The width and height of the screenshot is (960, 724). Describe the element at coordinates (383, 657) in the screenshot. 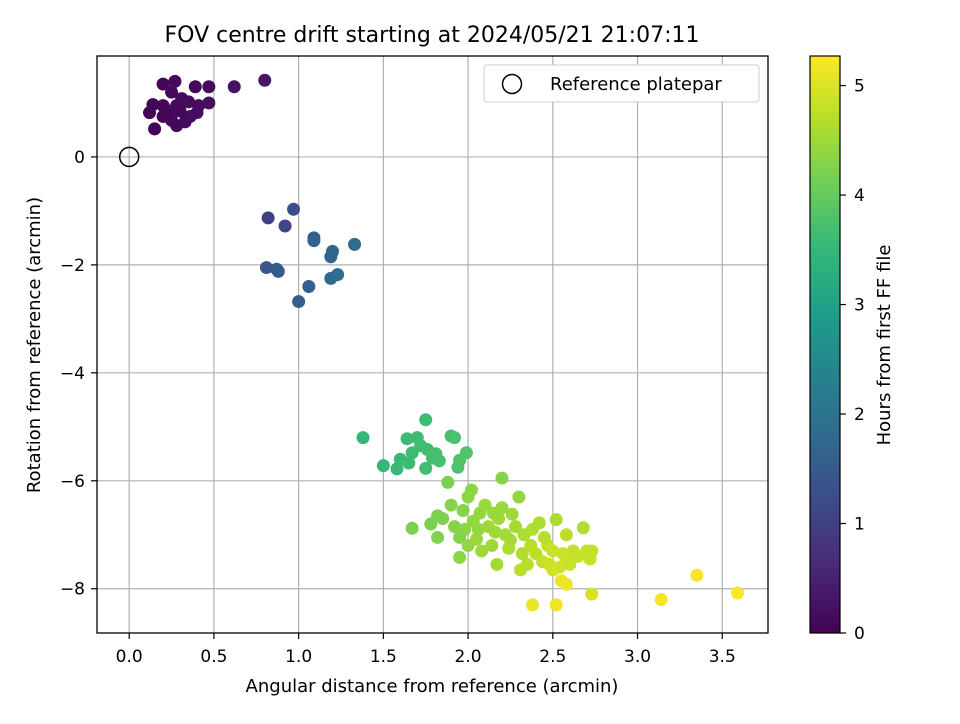

I see `x-tick-label: 1.5` at that location.